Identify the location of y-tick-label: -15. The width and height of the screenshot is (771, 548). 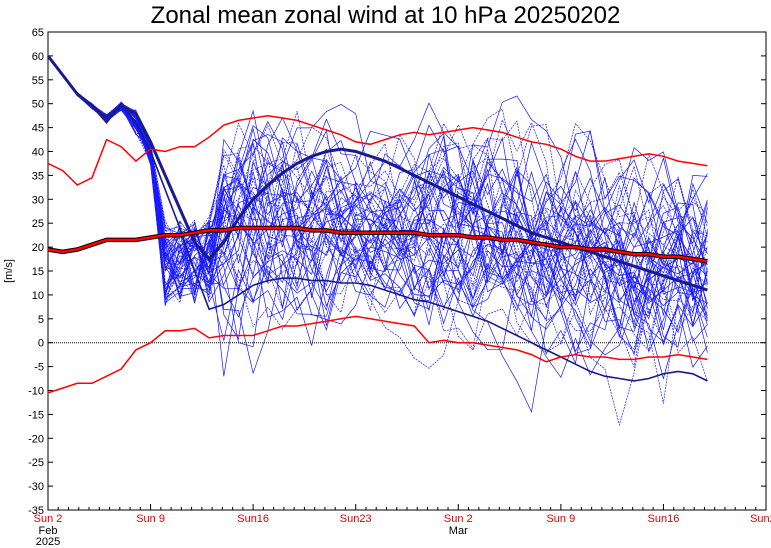
(36, 415).